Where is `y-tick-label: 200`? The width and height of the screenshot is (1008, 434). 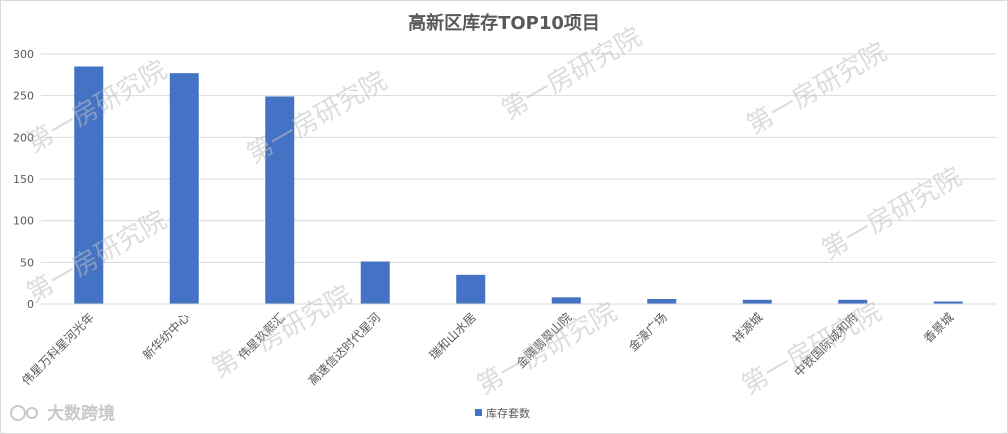 y-tick-label: 200 is located at coordinates (23, 137).